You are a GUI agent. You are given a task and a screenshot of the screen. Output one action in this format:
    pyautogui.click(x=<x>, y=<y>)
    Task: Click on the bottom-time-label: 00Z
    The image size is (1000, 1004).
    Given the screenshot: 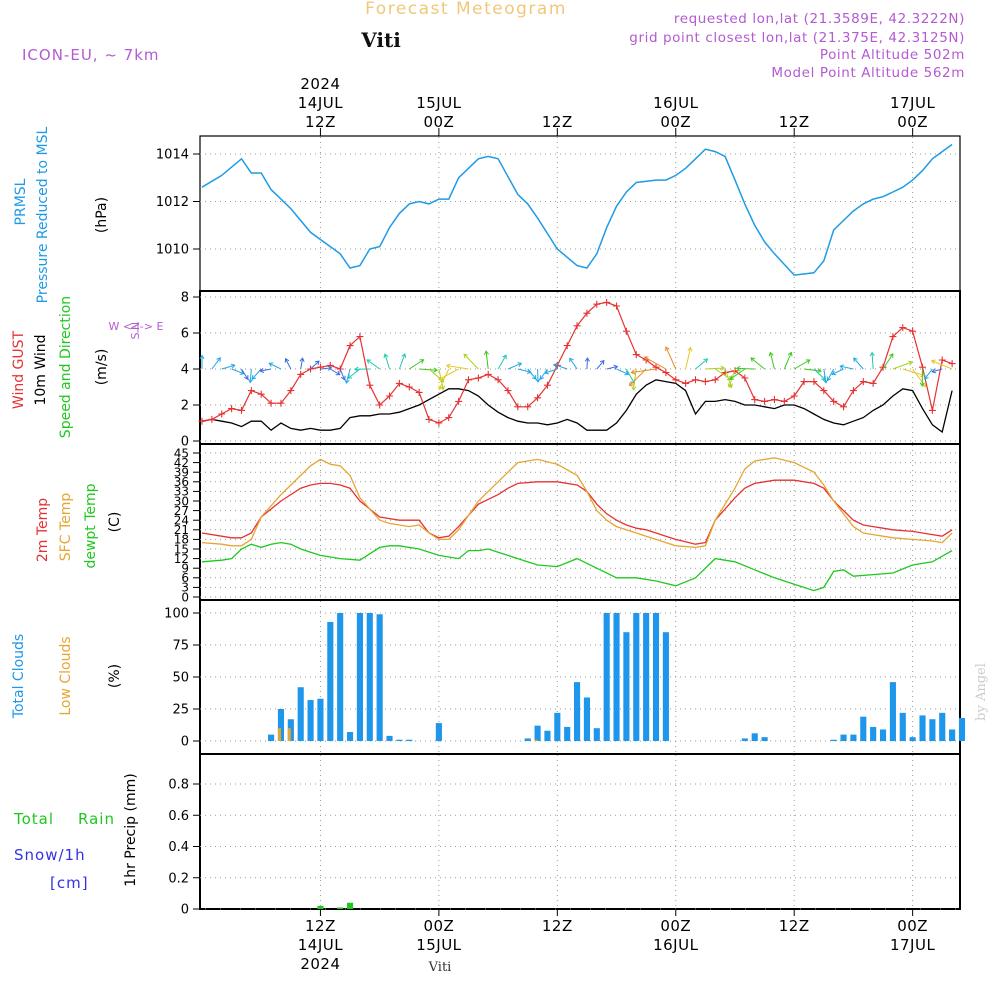 What is the action you would take?
    pyautogui.click(x=438, y=926)
    